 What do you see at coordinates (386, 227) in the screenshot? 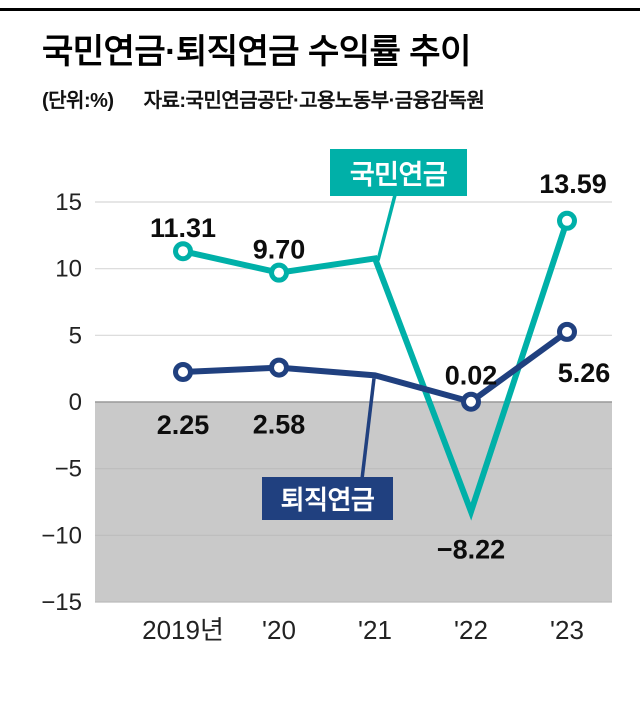
I see `callout-pointer-national-pension` at bounding box center [386, 227].